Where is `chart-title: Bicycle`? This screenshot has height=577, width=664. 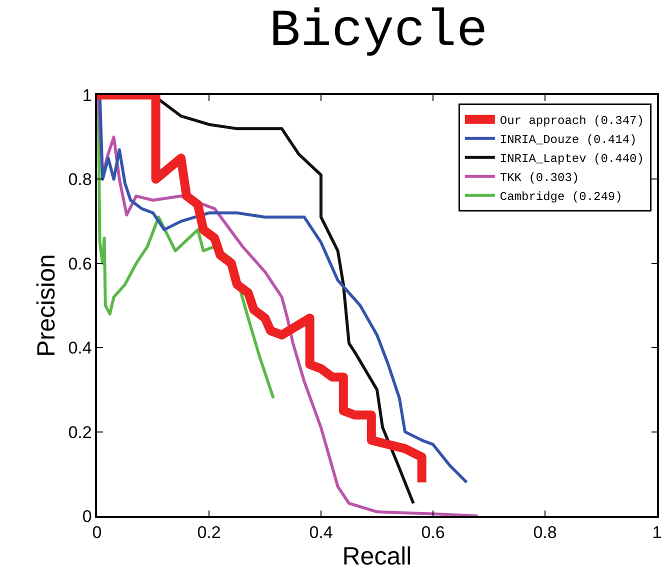 chart-title: Bicycle is located at coordinates (378, 32).